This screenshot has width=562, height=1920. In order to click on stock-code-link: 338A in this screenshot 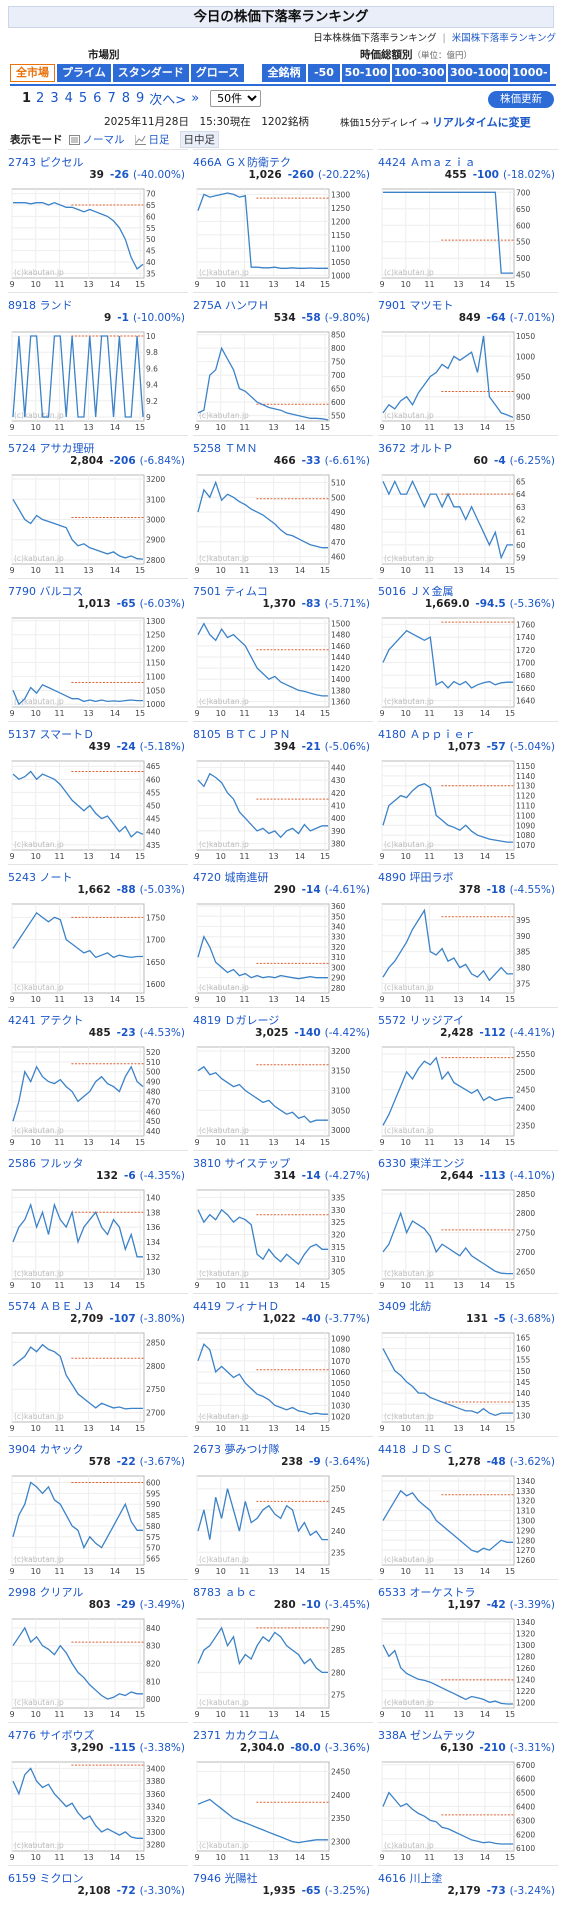, I will do `click(392, 1735)`.